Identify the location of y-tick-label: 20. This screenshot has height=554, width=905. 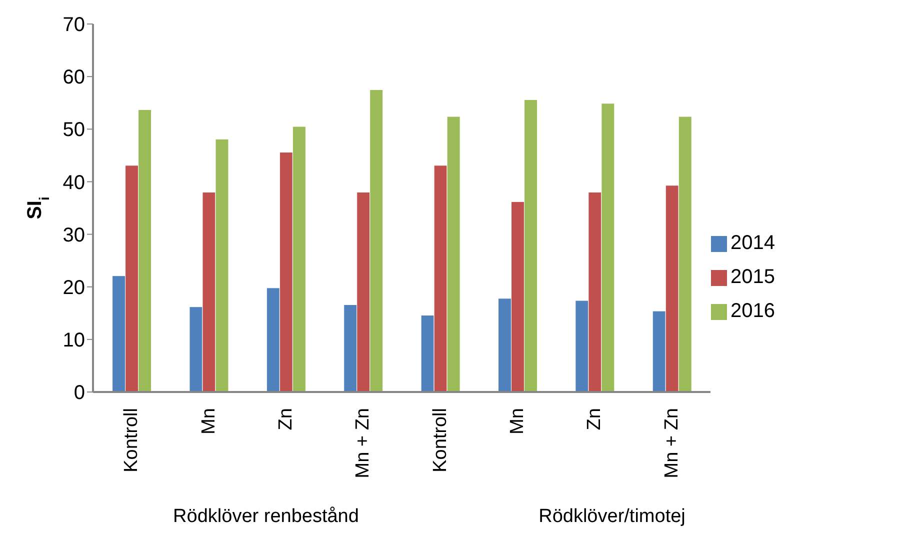
(73, 287).